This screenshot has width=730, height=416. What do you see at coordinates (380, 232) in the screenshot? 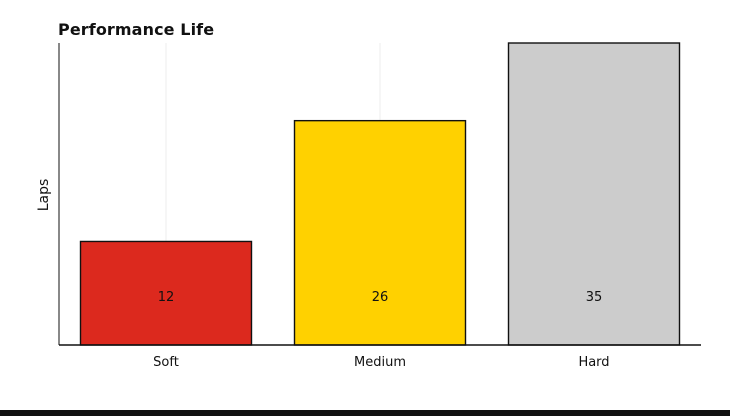
I see `bar-medium` at bounding box center [380, 232].